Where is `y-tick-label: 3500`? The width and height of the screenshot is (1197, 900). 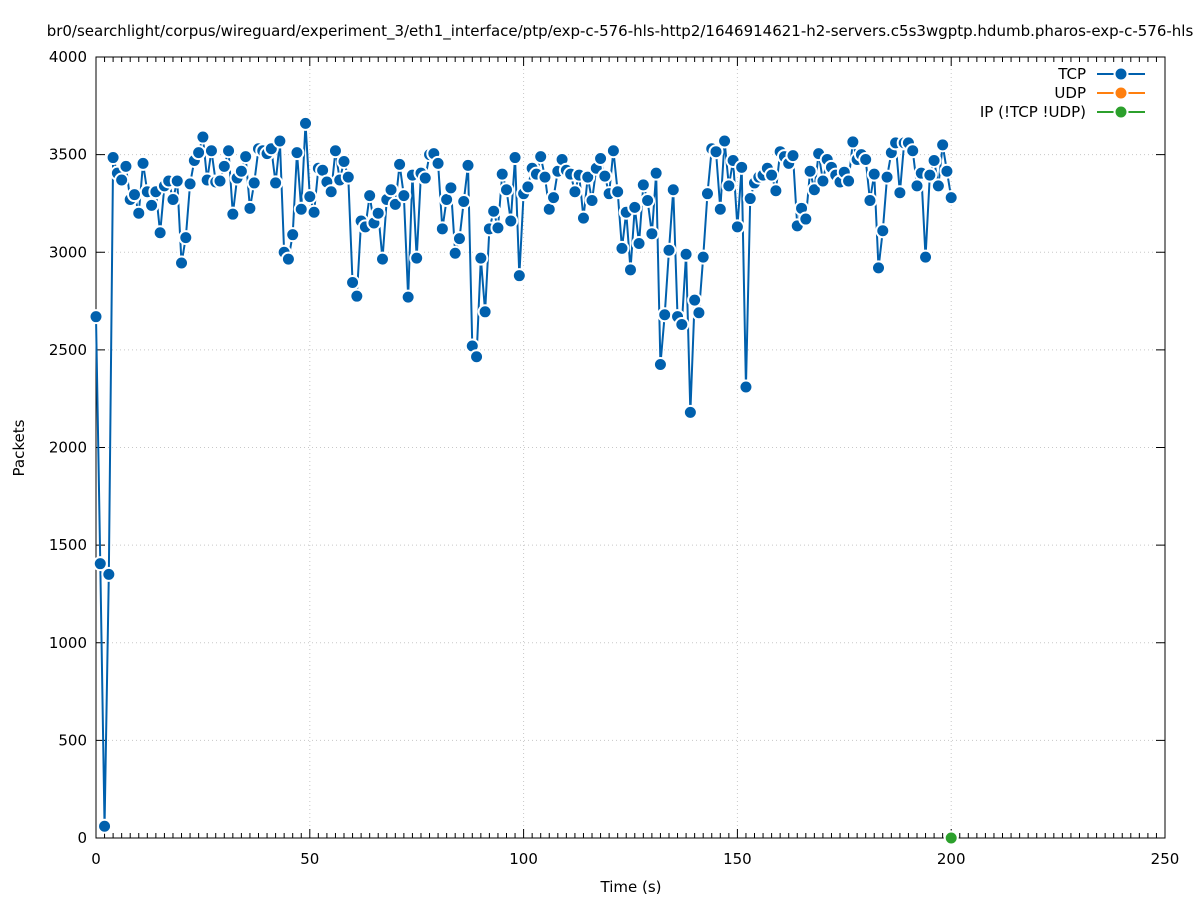
y-tick-label: 3500 is located at coordinates (68, 155).